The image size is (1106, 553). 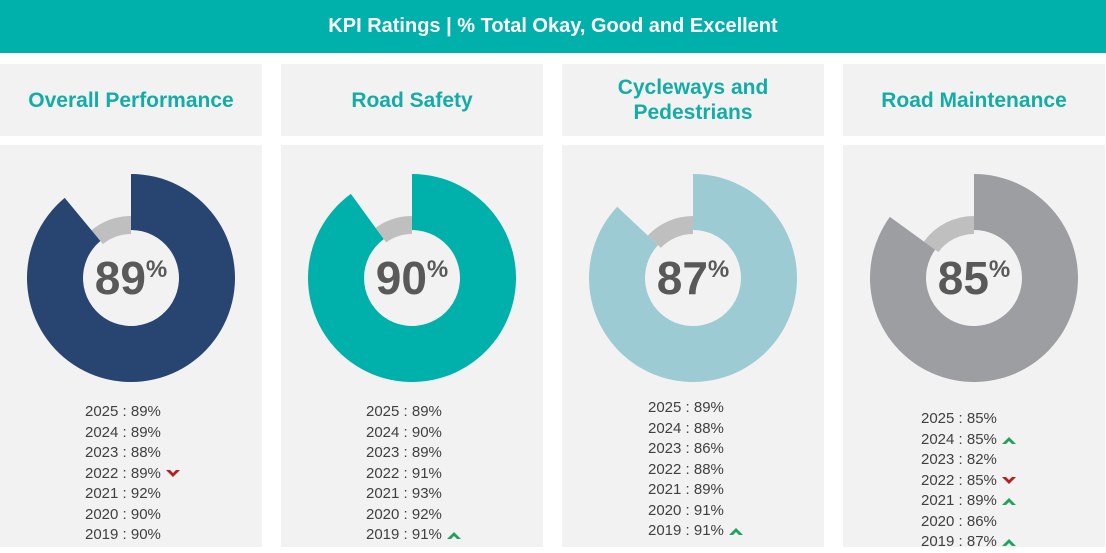 What do you see at coordinates (123, 493) in the screenshot?
I see `history-label: 2021 : 92%` at bounding box center [123, 493].